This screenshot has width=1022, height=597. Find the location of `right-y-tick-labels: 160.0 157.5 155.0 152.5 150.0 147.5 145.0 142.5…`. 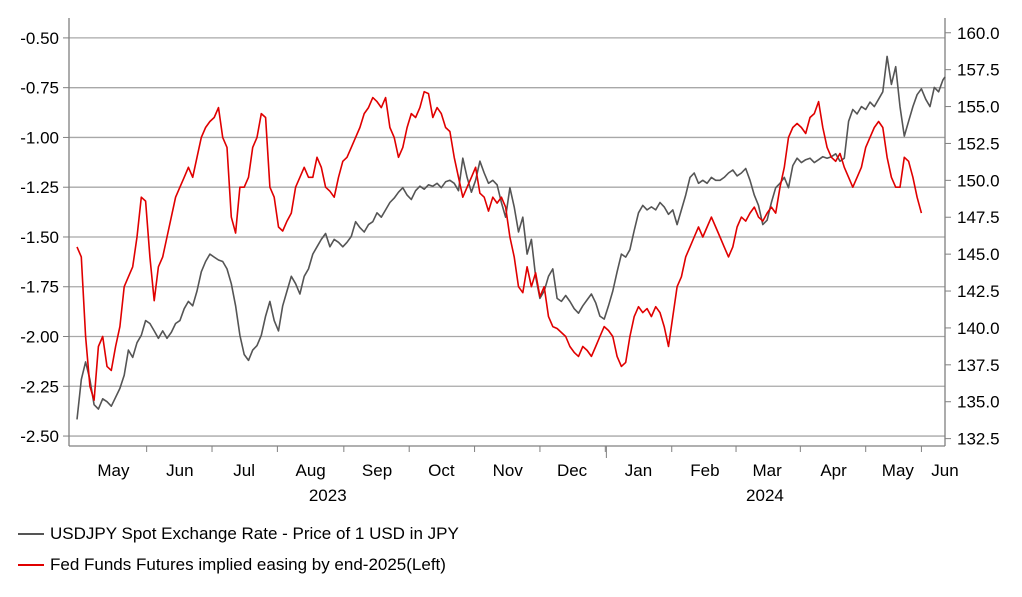

right-y-tick-labels: 160.0 157.5 155.0 152.5 150.0 147.5 145.0 142.5… is located at coordinates (978, 236).